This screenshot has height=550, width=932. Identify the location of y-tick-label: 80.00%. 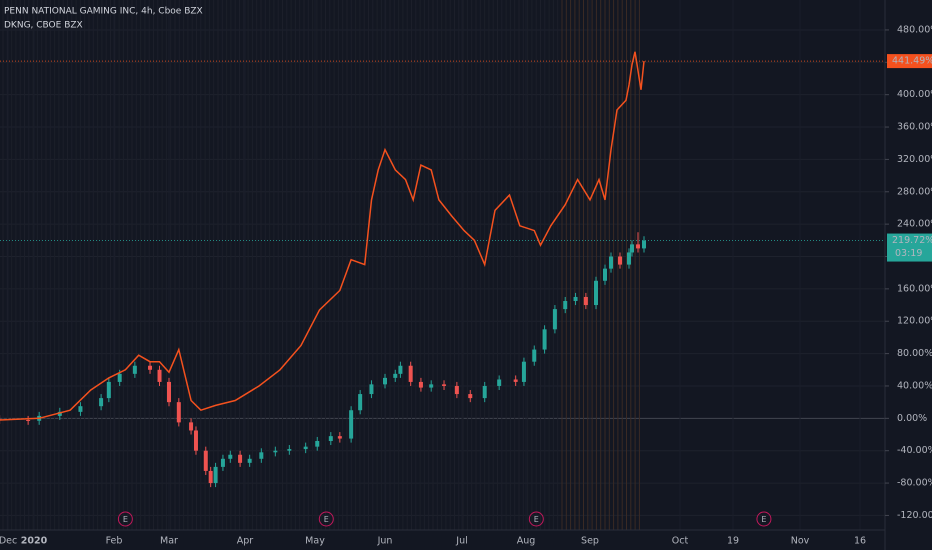
(914, 353).